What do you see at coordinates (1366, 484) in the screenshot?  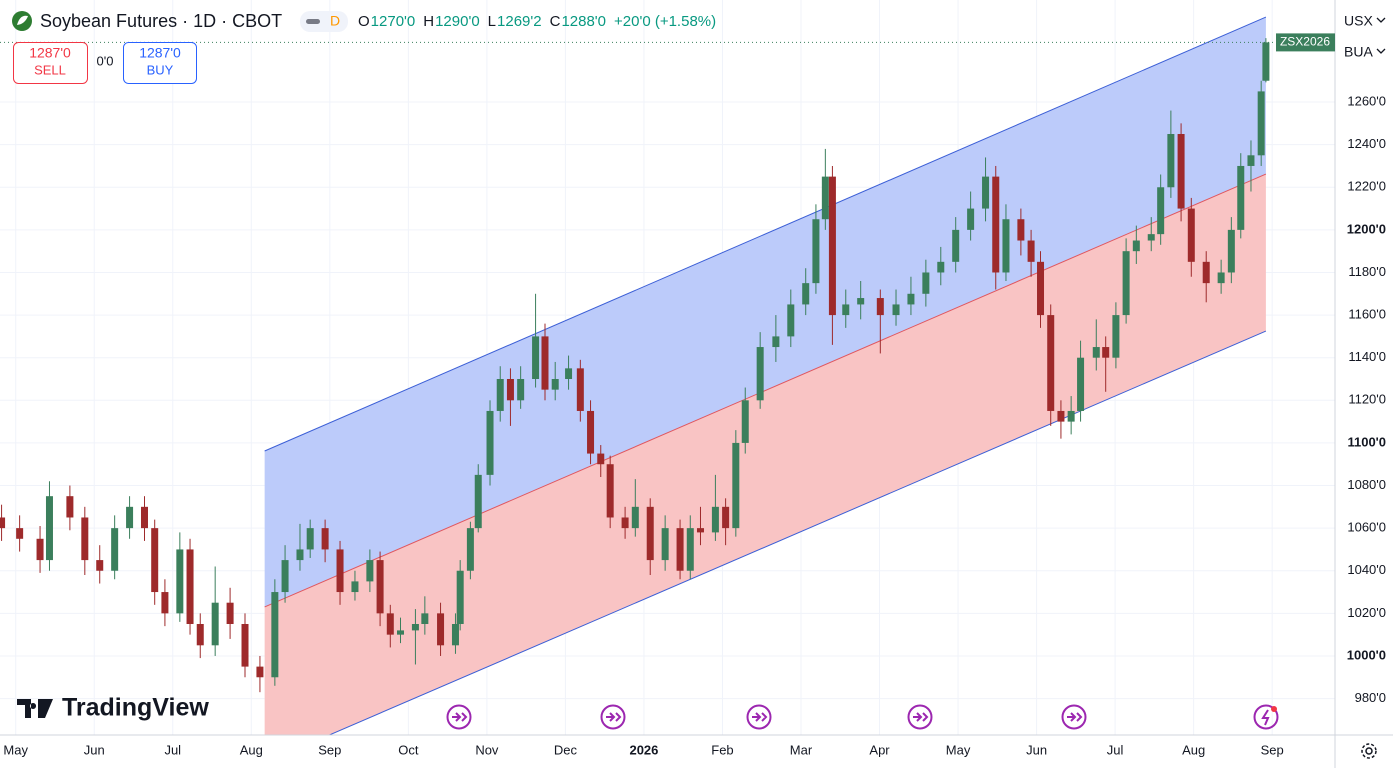 I see `y-tick-label: 1080'0` at bounding box center [1366, 484].